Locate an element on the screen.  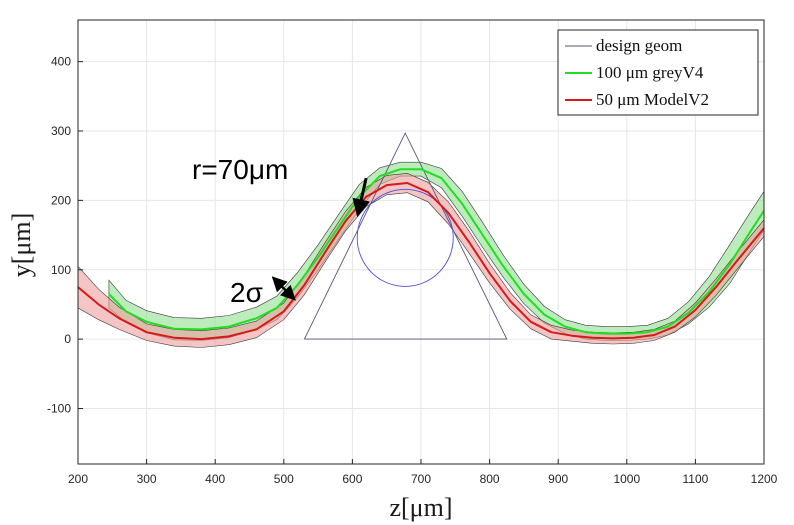
x-tick-label: 900 is located at coordinates (558, 479).